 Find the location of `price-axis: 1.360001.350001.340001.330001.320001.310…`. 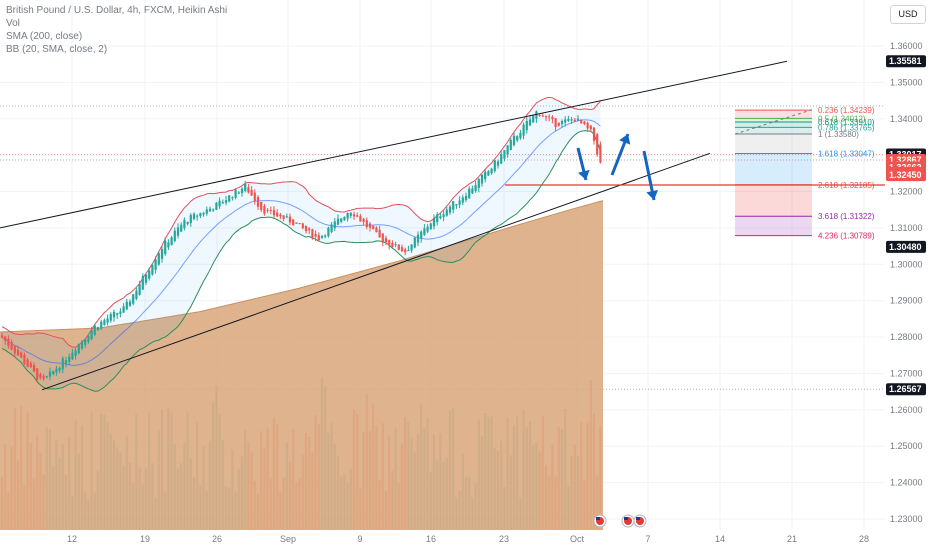

price-axis: 1.360001.350001.340001.330001.320001.310… is located at coordinates (906, 282).